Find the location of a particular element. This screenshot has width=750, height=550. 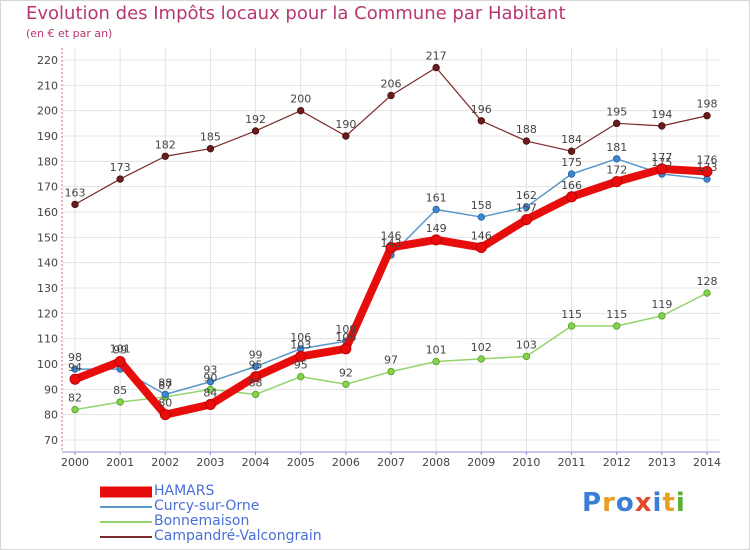

data-label: 200 is located at coordinates (300, 99).